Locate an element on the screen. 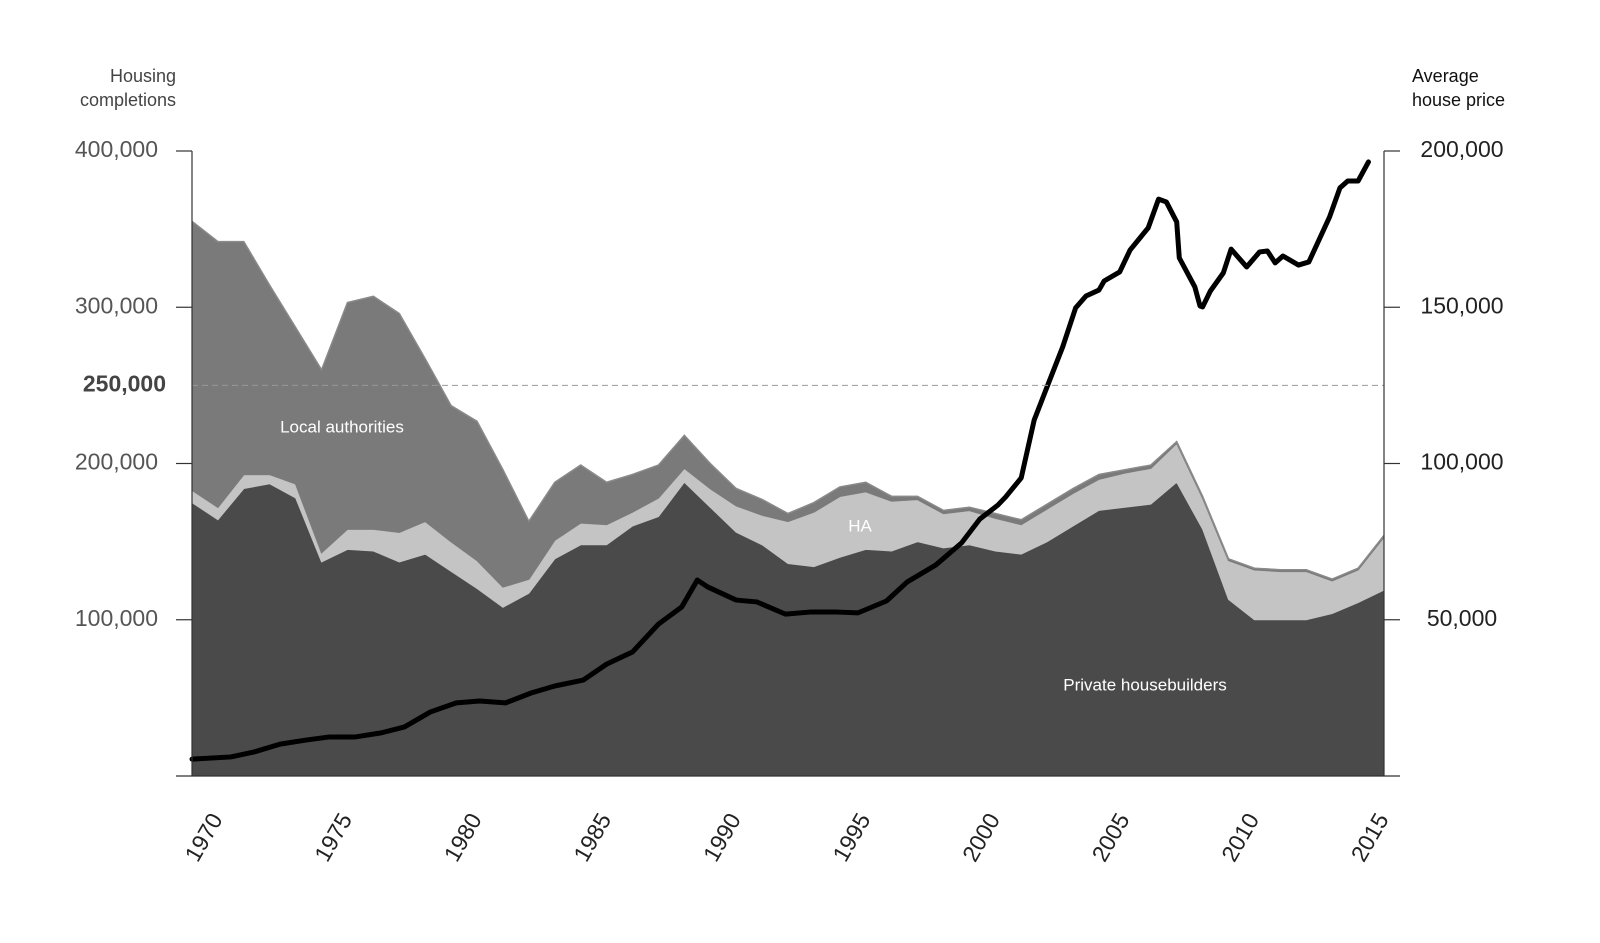  x-tick-label: 2000 is located at coordinates (981, 837).